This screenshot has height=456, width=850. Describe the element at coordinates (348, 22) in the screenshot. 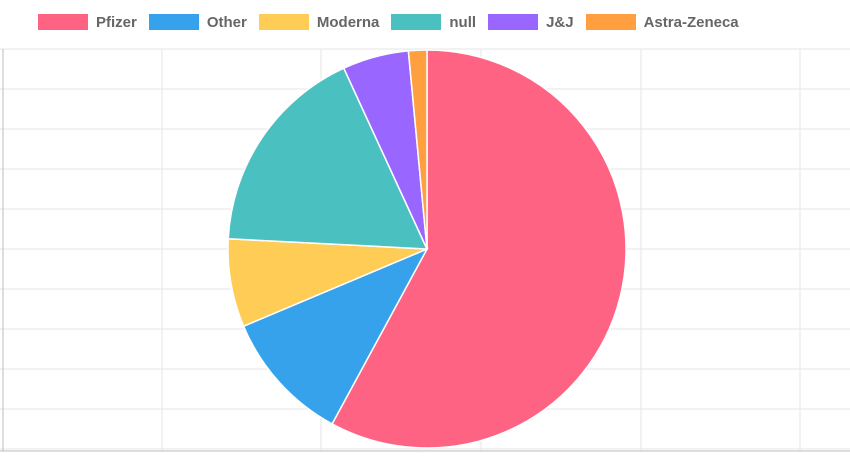

I see `legend-label: Moderna` at that location.